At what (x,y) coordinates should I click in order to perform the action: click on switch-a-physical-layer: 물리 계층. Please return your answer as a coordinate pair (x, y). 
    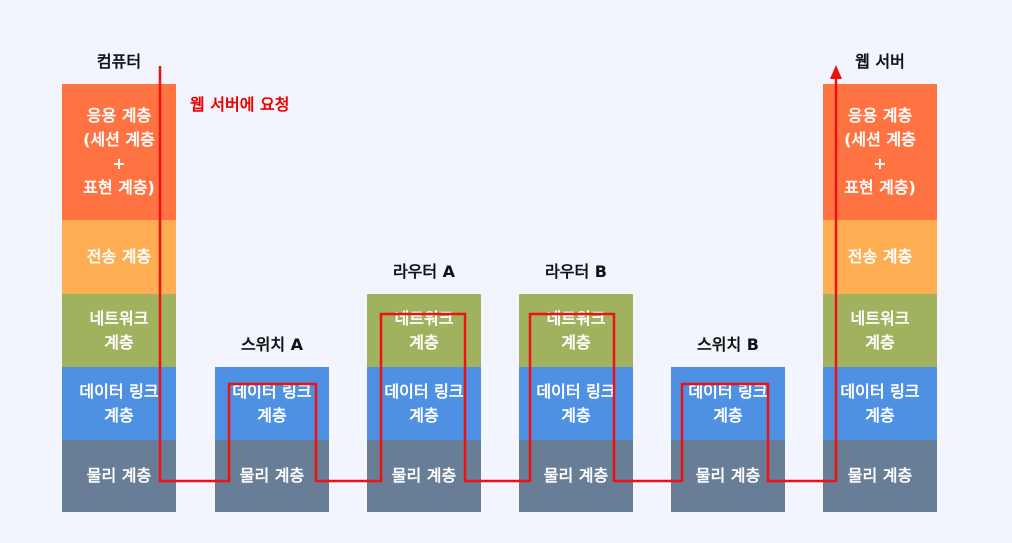
    Looking at the image, I should click on (272, 476).